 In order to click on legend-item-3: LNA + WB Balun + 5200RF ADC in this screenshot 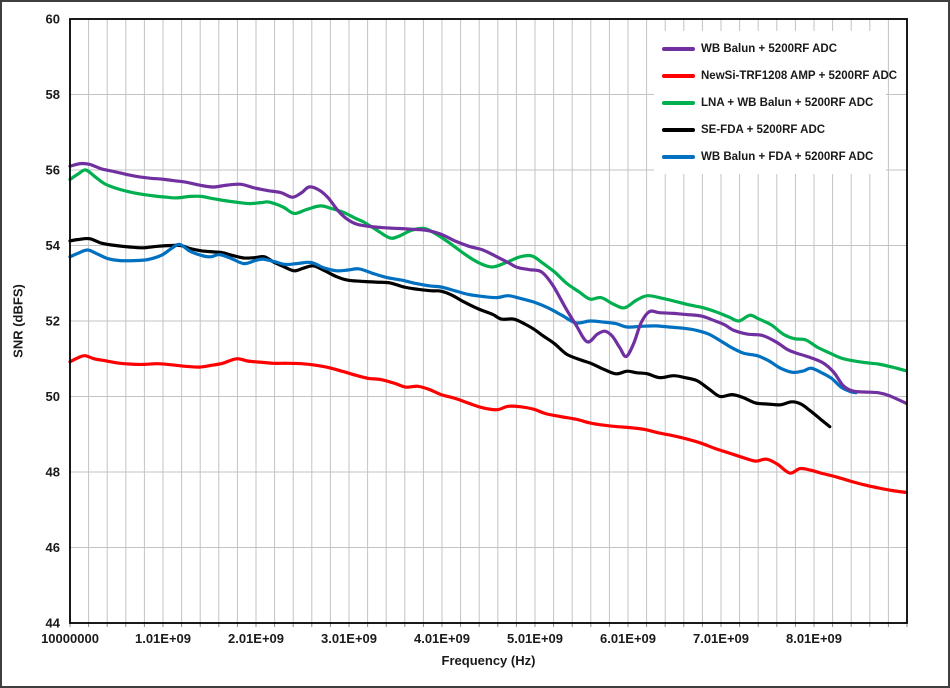, I will do `click(774, 102)`.